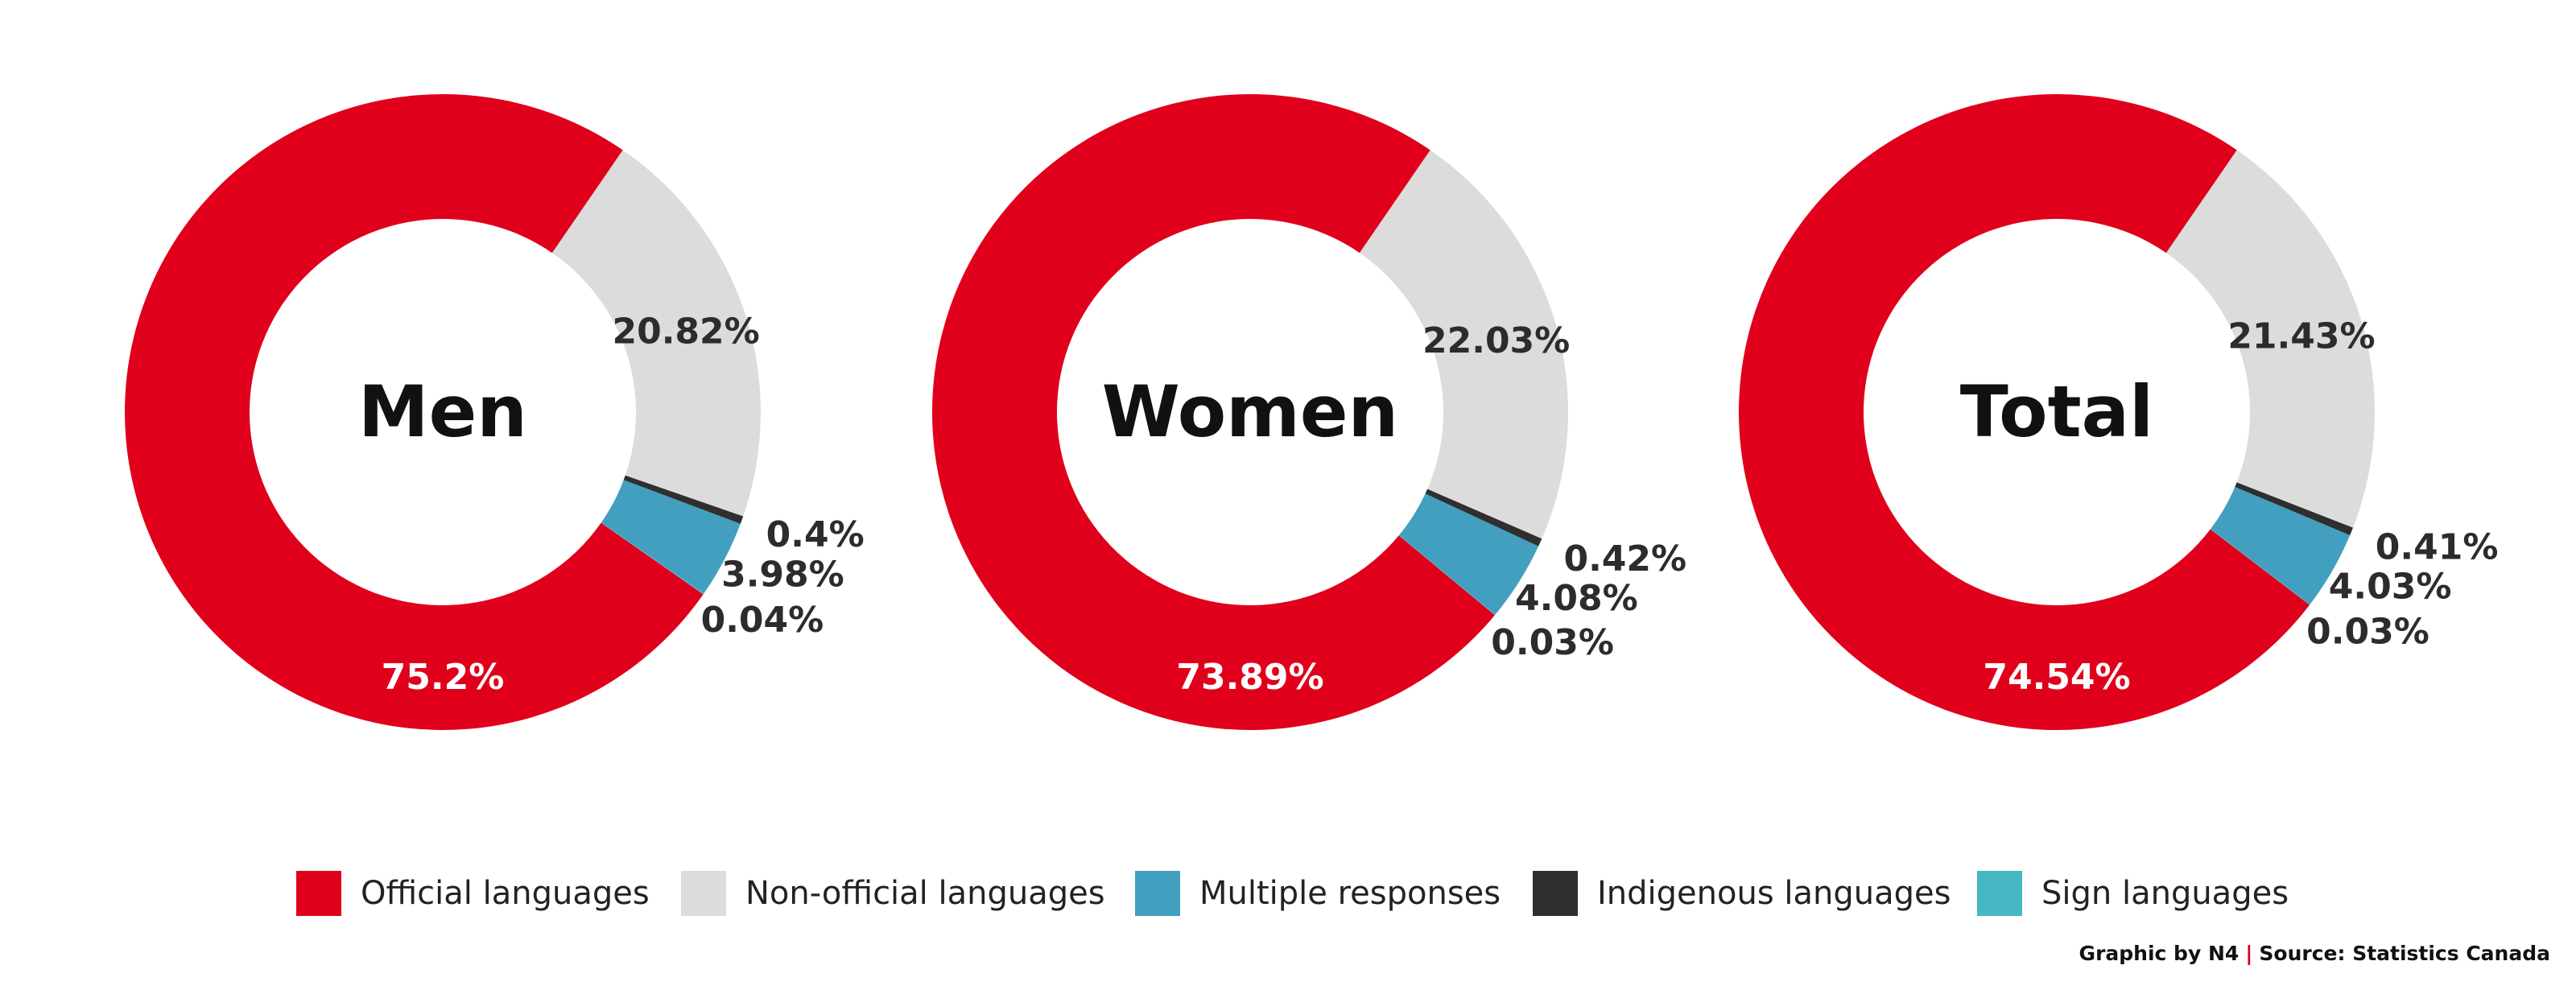 The width and height of the screenshot is (2576, 990). I want to click on legend-label-non-official: Non-official languages, so click(925, 893).